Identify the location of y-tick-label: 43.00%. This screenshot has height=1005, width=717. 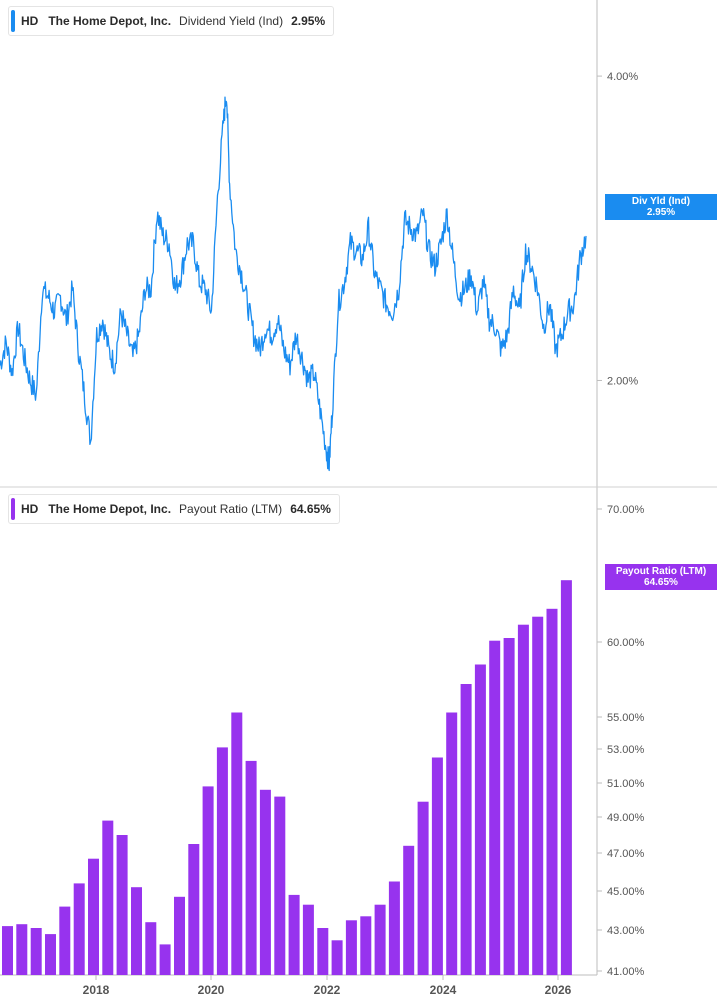
(626, 931).